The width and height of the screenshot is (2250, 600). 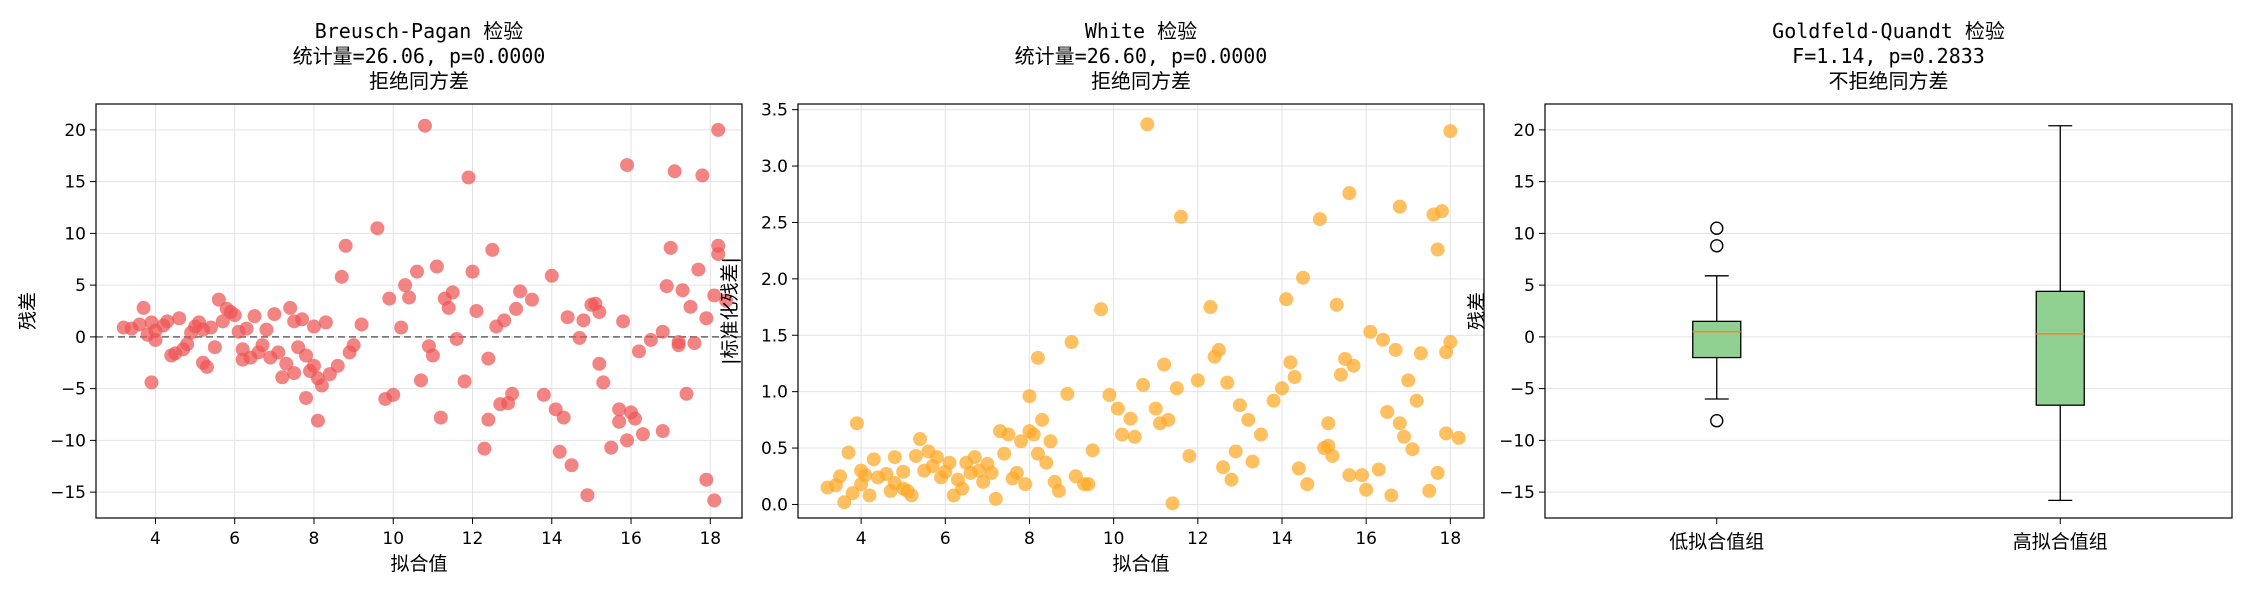 I want to click on x-tick-label: 14, so click(x=1282, y=539).